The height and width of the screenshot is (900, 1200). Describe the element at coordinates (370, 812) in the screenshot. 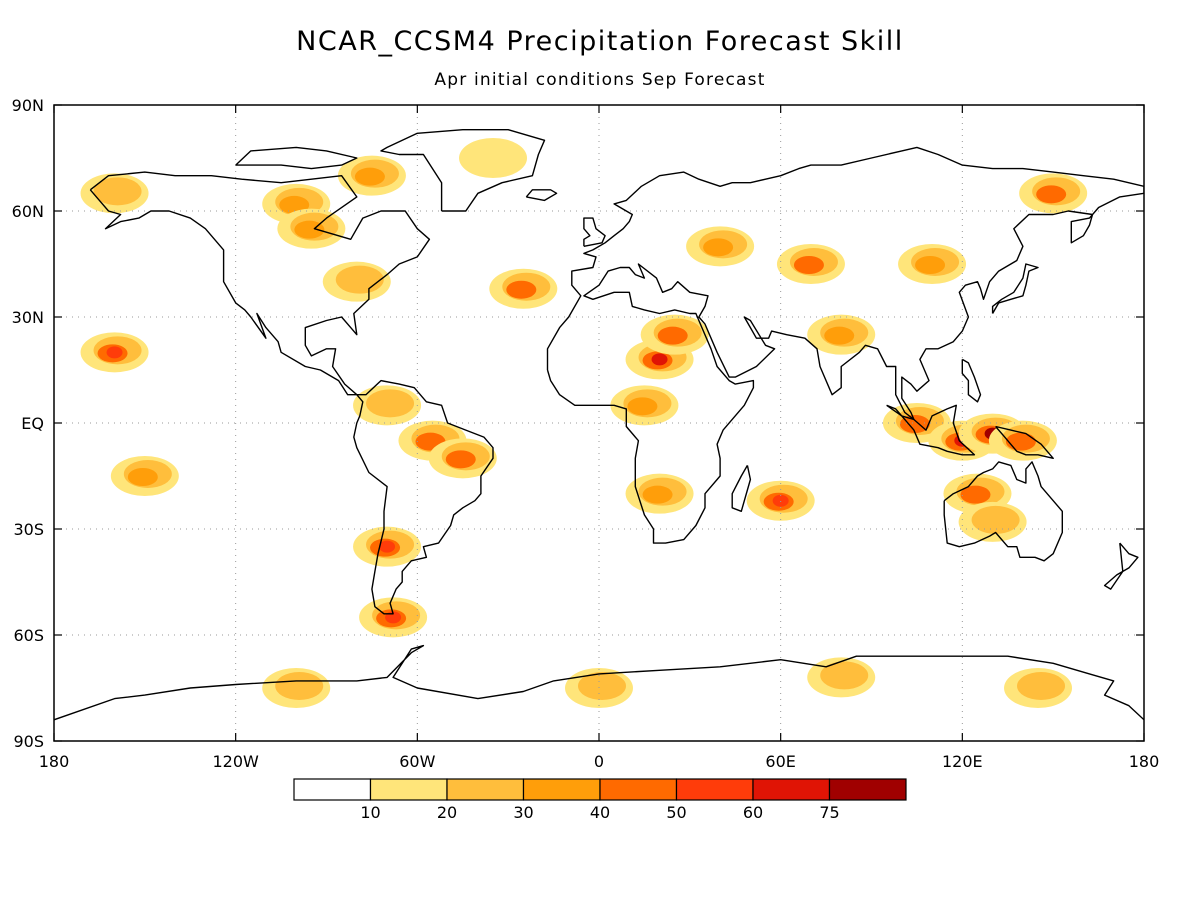

I see `legend-label: 10` at that location.